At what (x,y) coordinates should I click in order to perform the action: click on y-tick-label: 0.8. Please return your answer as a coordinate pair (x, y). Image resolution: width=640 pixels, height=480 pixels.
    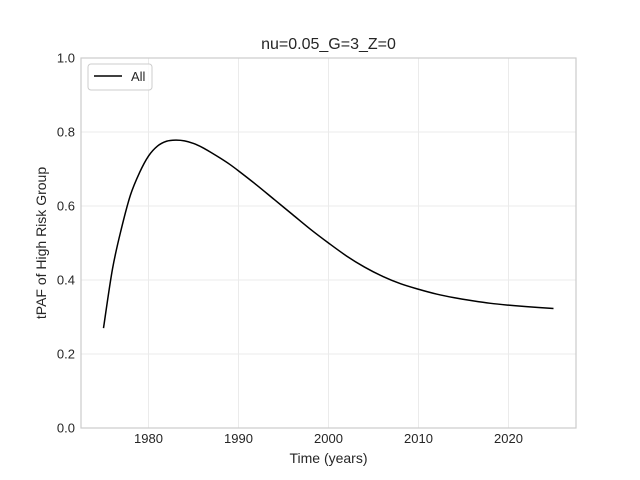
    Looking at the image, I should click on (66, 132).